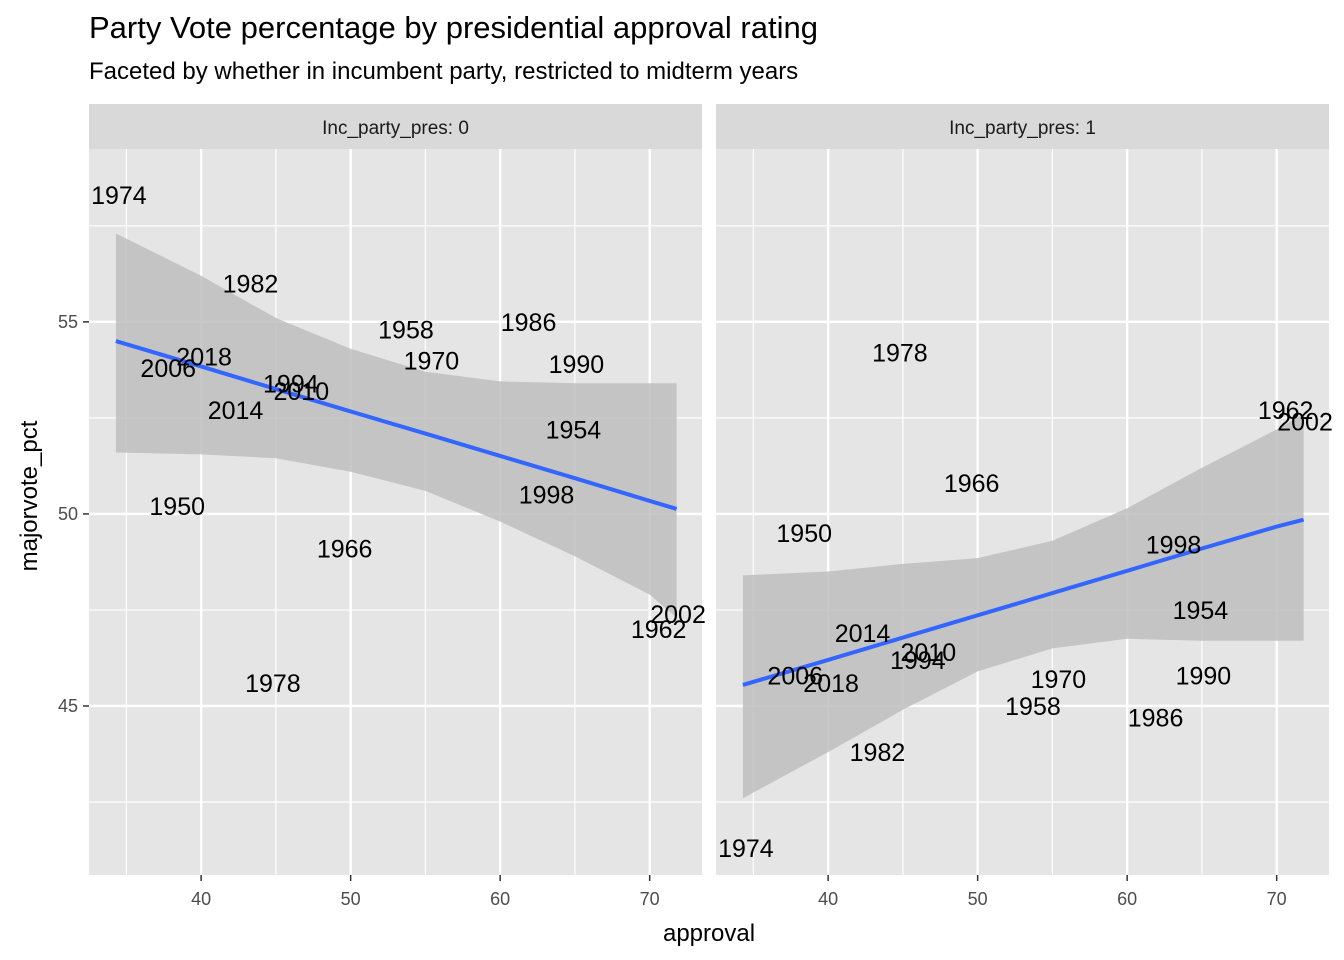  I want to click on y-tick-label: 45, so click(68, 706).